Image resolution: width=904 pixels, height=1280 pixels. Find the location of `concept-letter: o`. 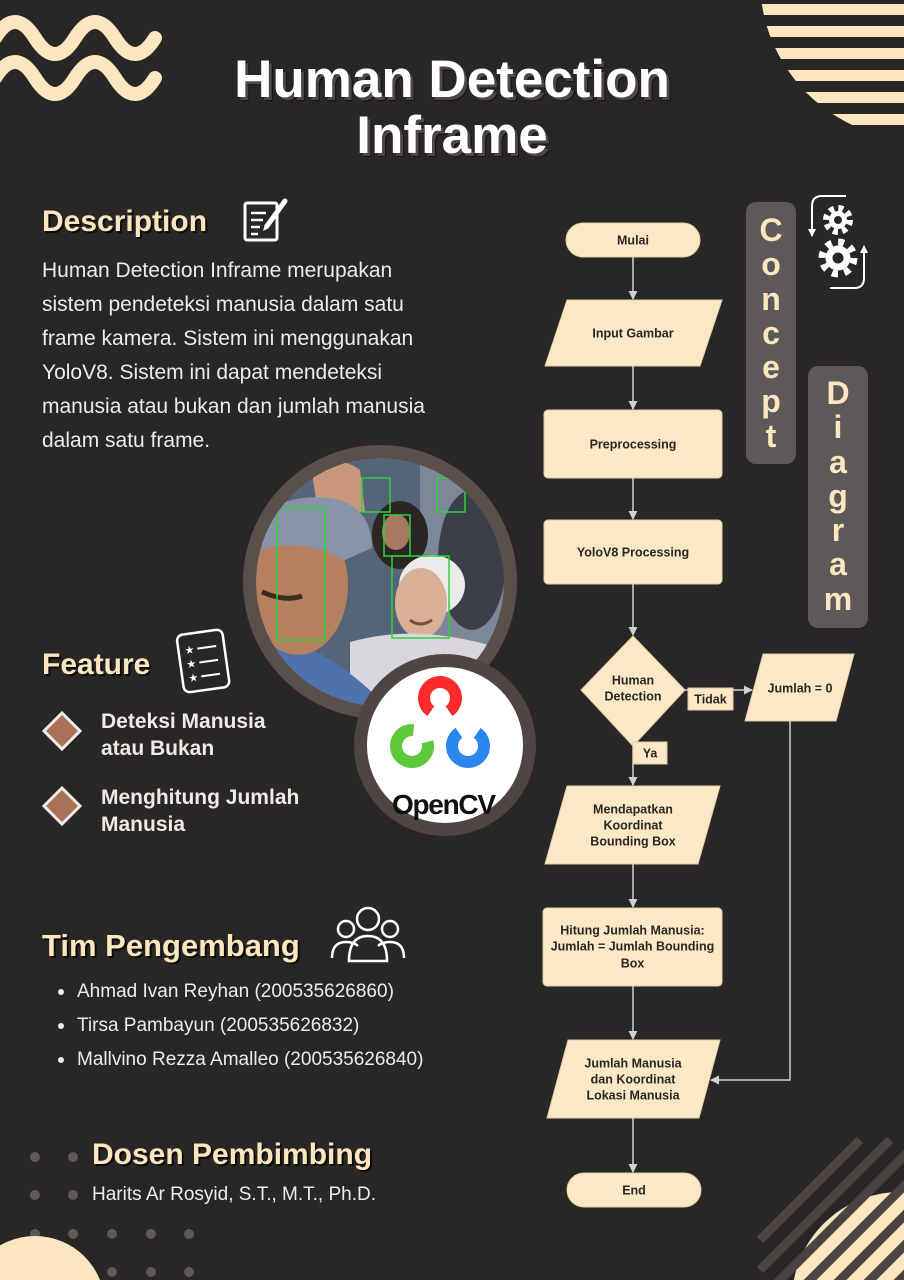

concept-letter: o is located at coordinates (771, 264).